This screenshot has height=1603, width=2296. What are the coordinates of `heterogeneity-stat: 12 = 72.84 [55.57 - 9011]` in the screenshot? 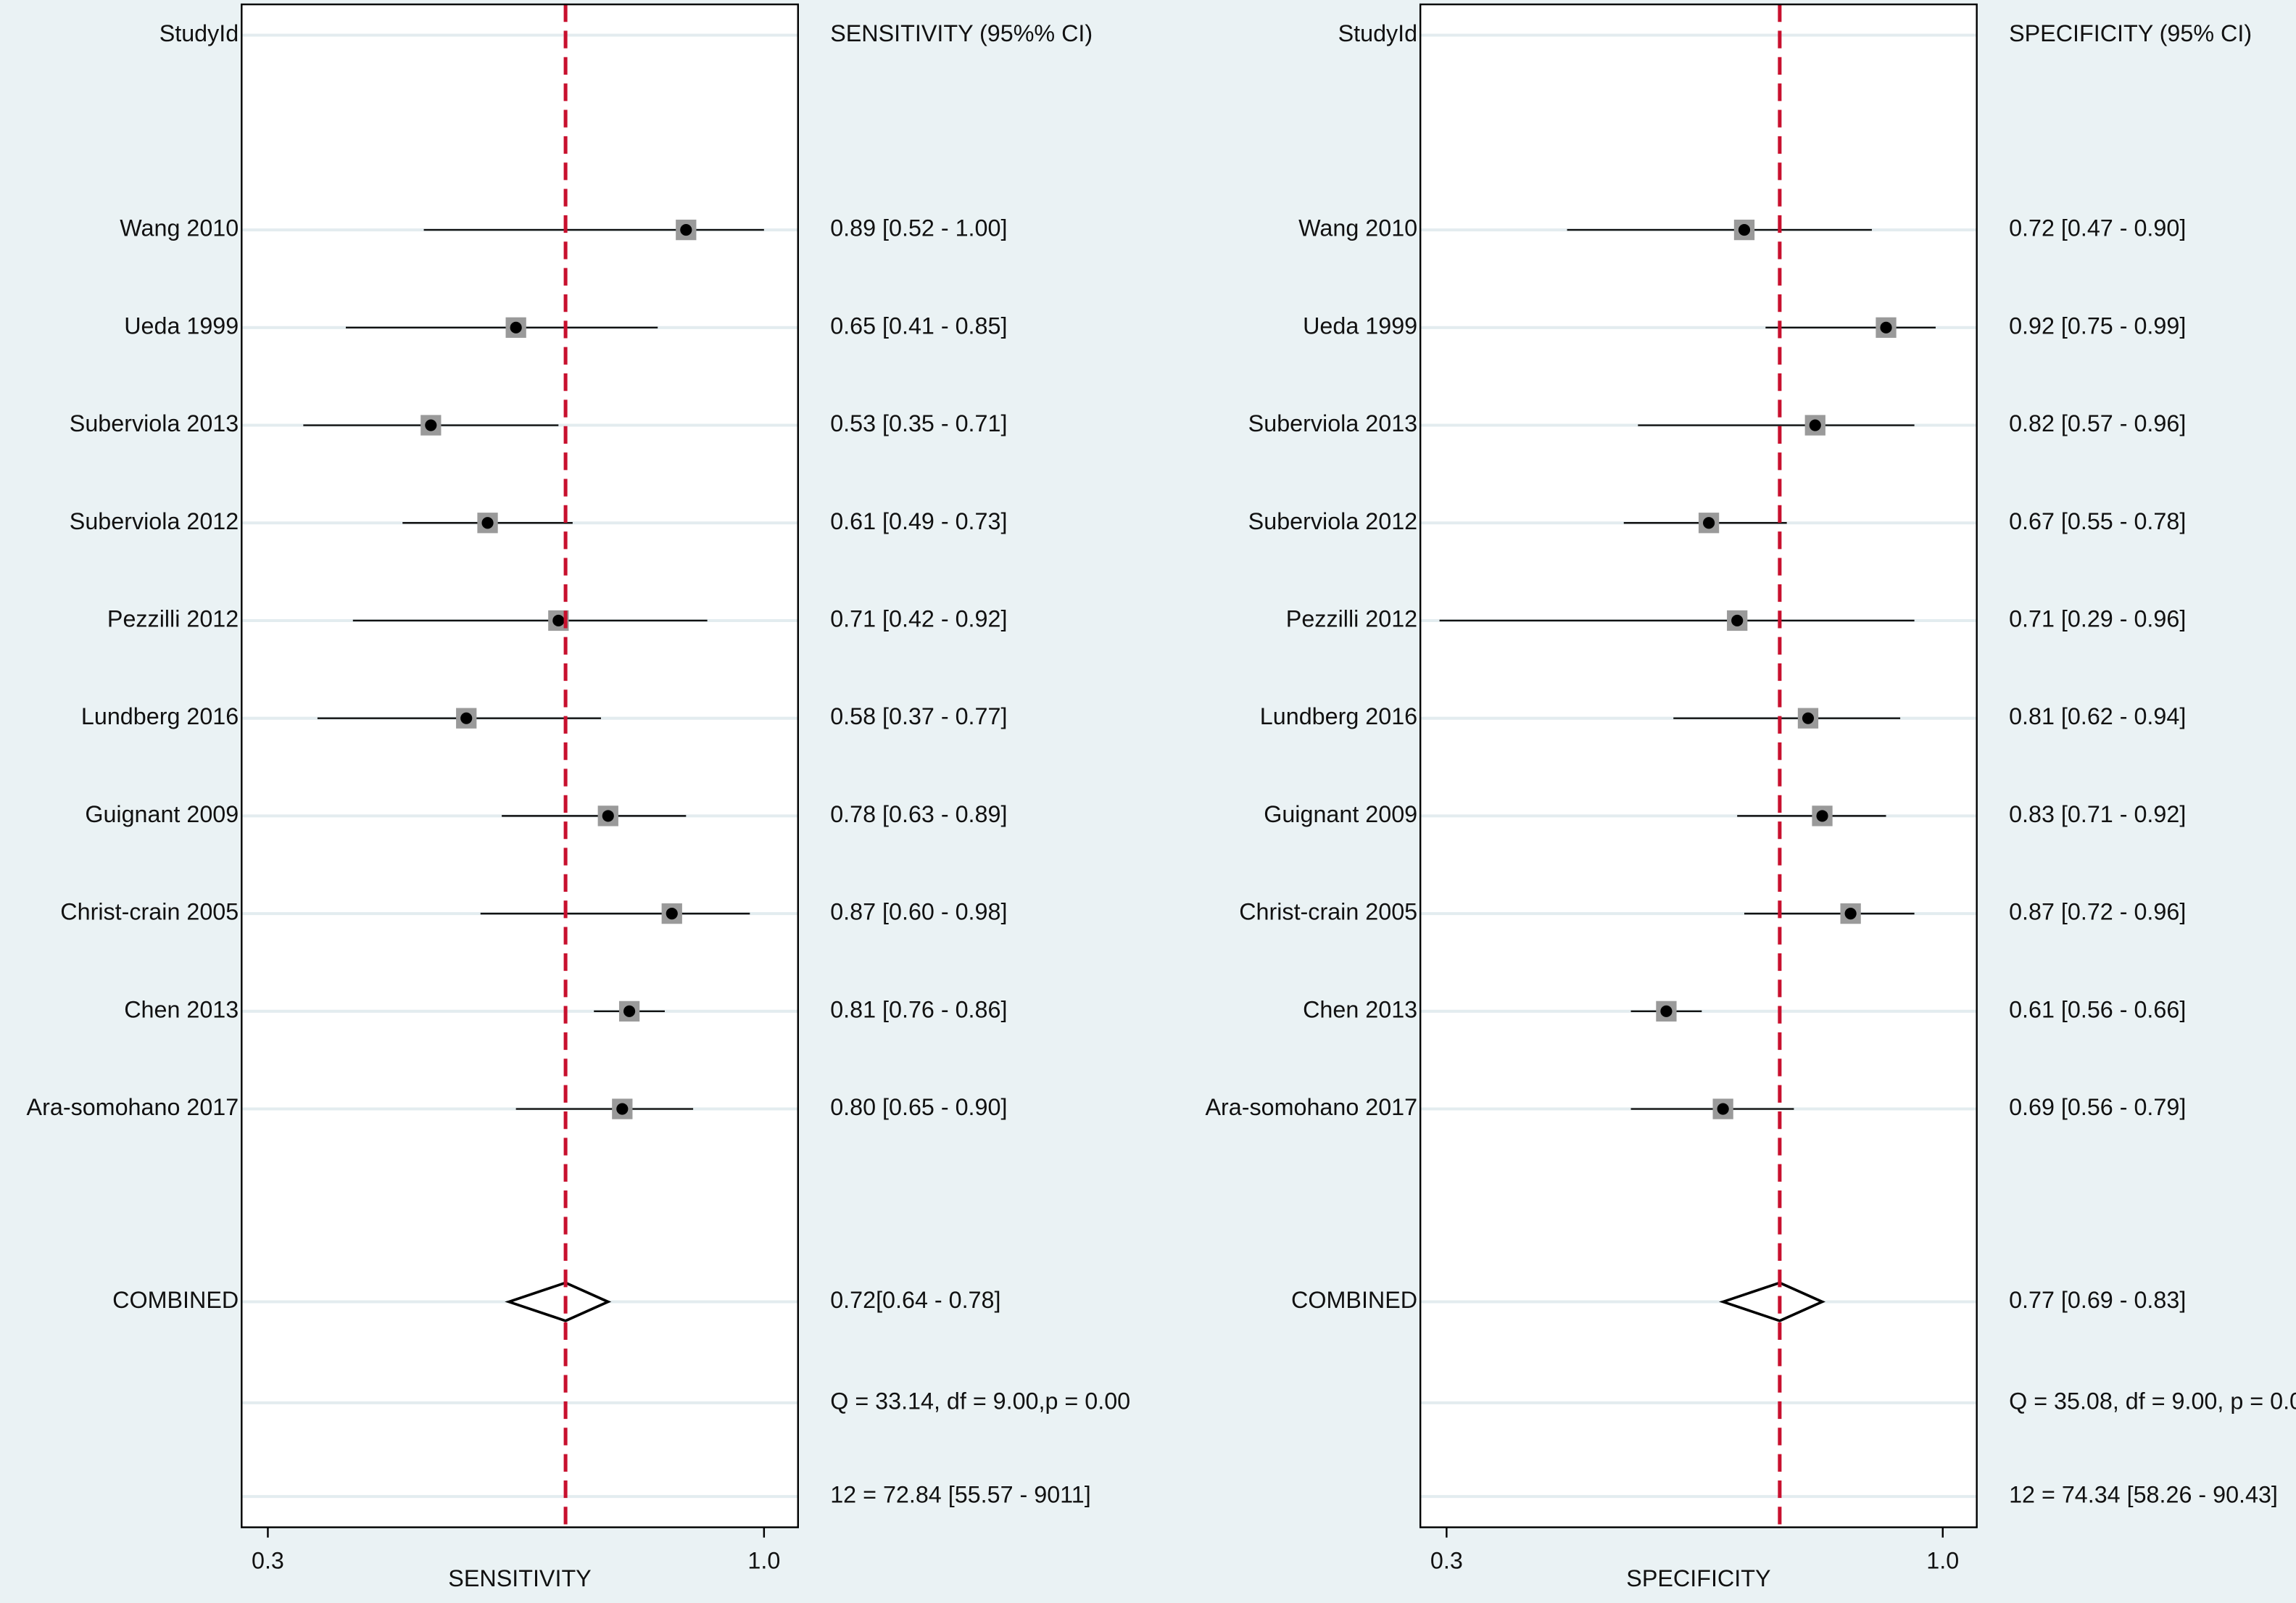 It's located at (960, 1495).